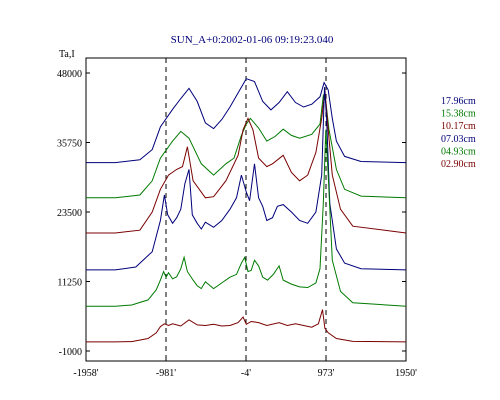 The height and width of the screenshot is (400, 500). Describe the element at coordinates (69, 144) in the screenshot. I see `y-tick-label: 35750` at that location.